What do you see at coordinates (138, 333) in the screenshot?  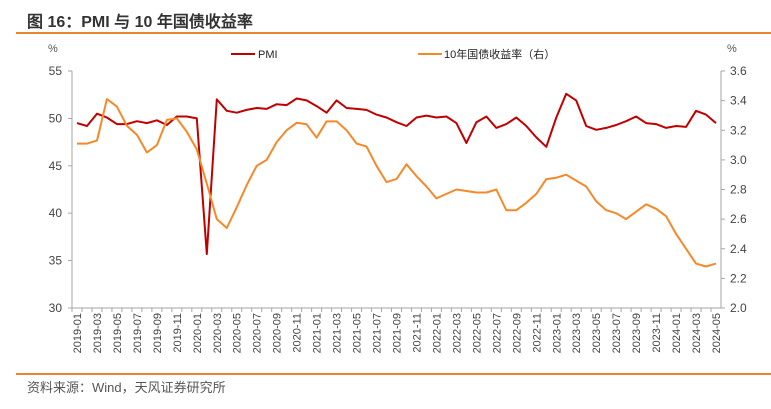 I see `x-tick-label: 2019-07` at bounding box center [138, 333].